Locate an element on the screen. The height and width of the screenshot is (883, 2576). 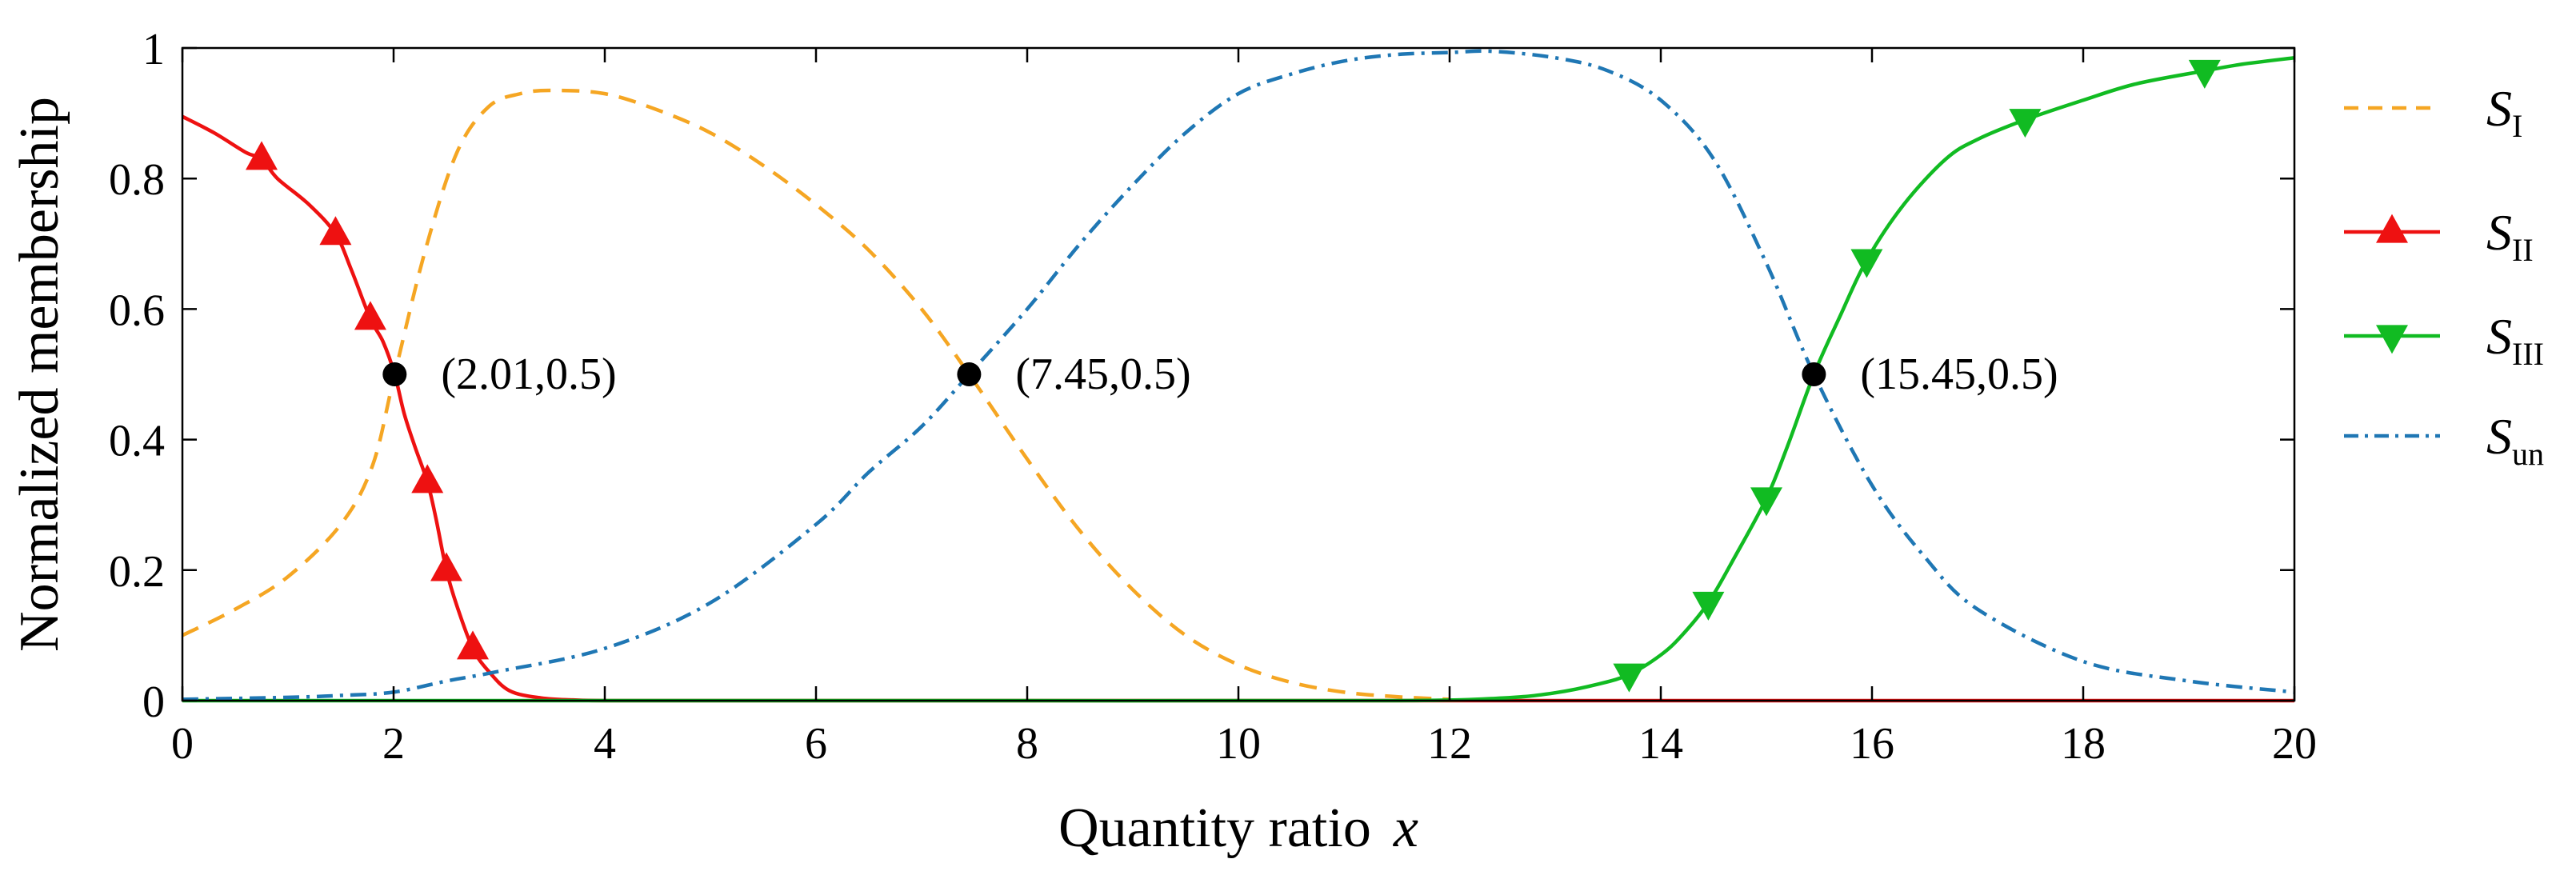
intersection-points-layer: (2.01,0.5) (7.45,0.5) (15.45,0.5) is located at coordinates (1220, 374).